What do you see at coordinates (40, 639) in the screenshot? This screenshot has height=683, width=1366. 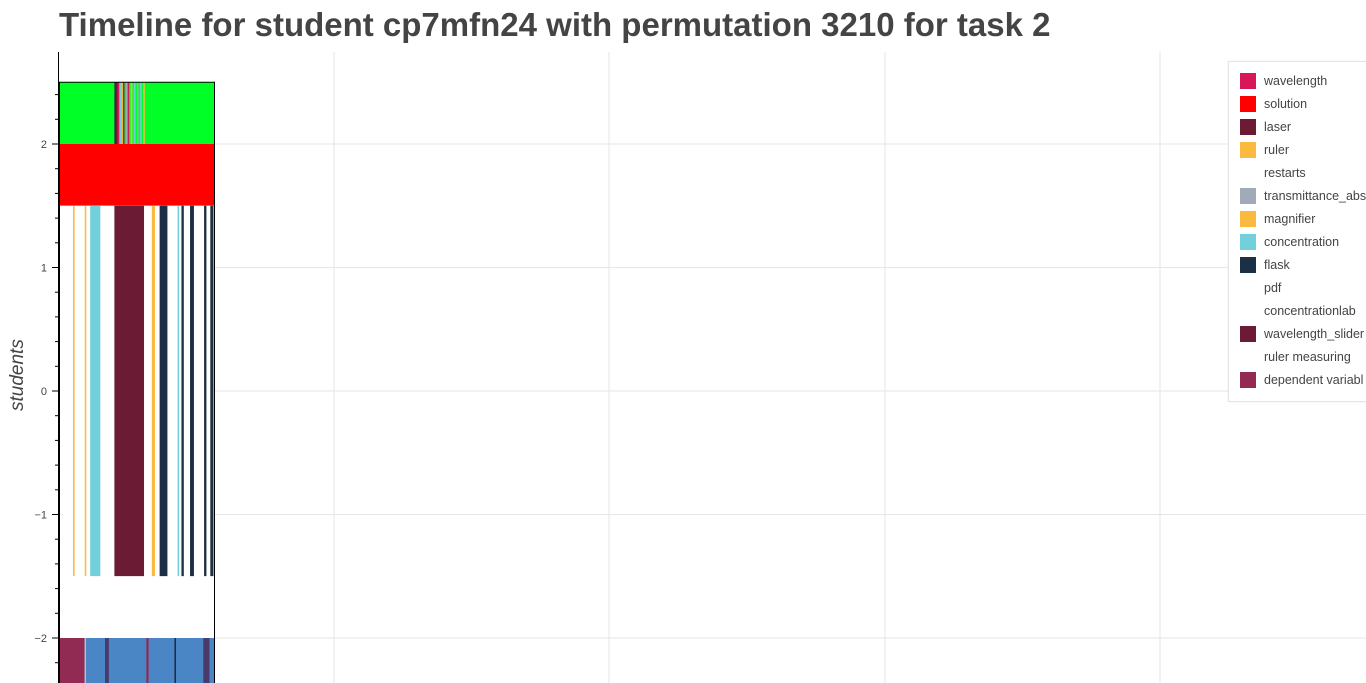 I see `y-tick-label: −2` at bounding box center [40, 639].